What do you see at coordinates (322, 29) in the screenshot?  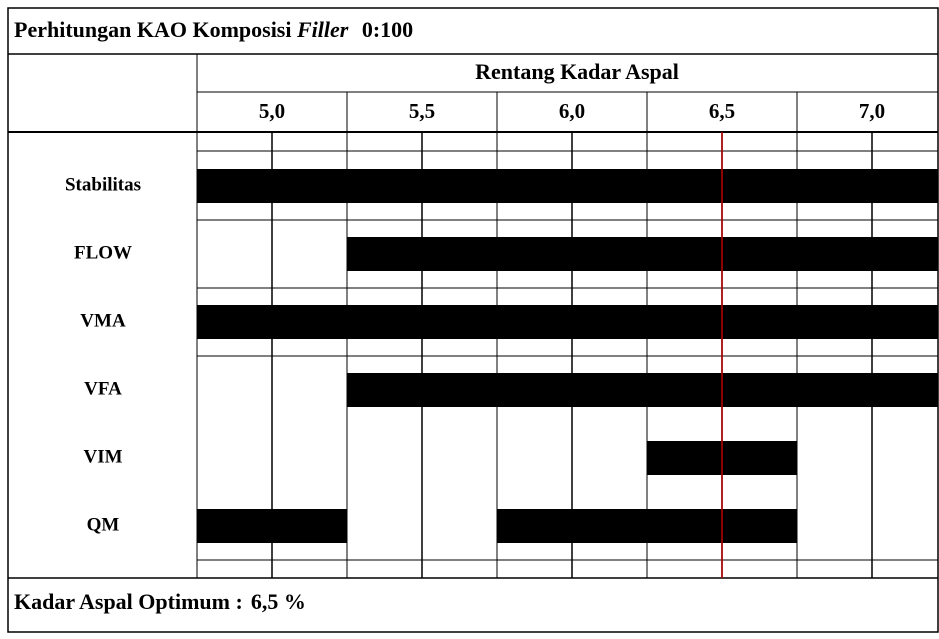 I see `title-italic: Filler` at bounding box center [322, 29].